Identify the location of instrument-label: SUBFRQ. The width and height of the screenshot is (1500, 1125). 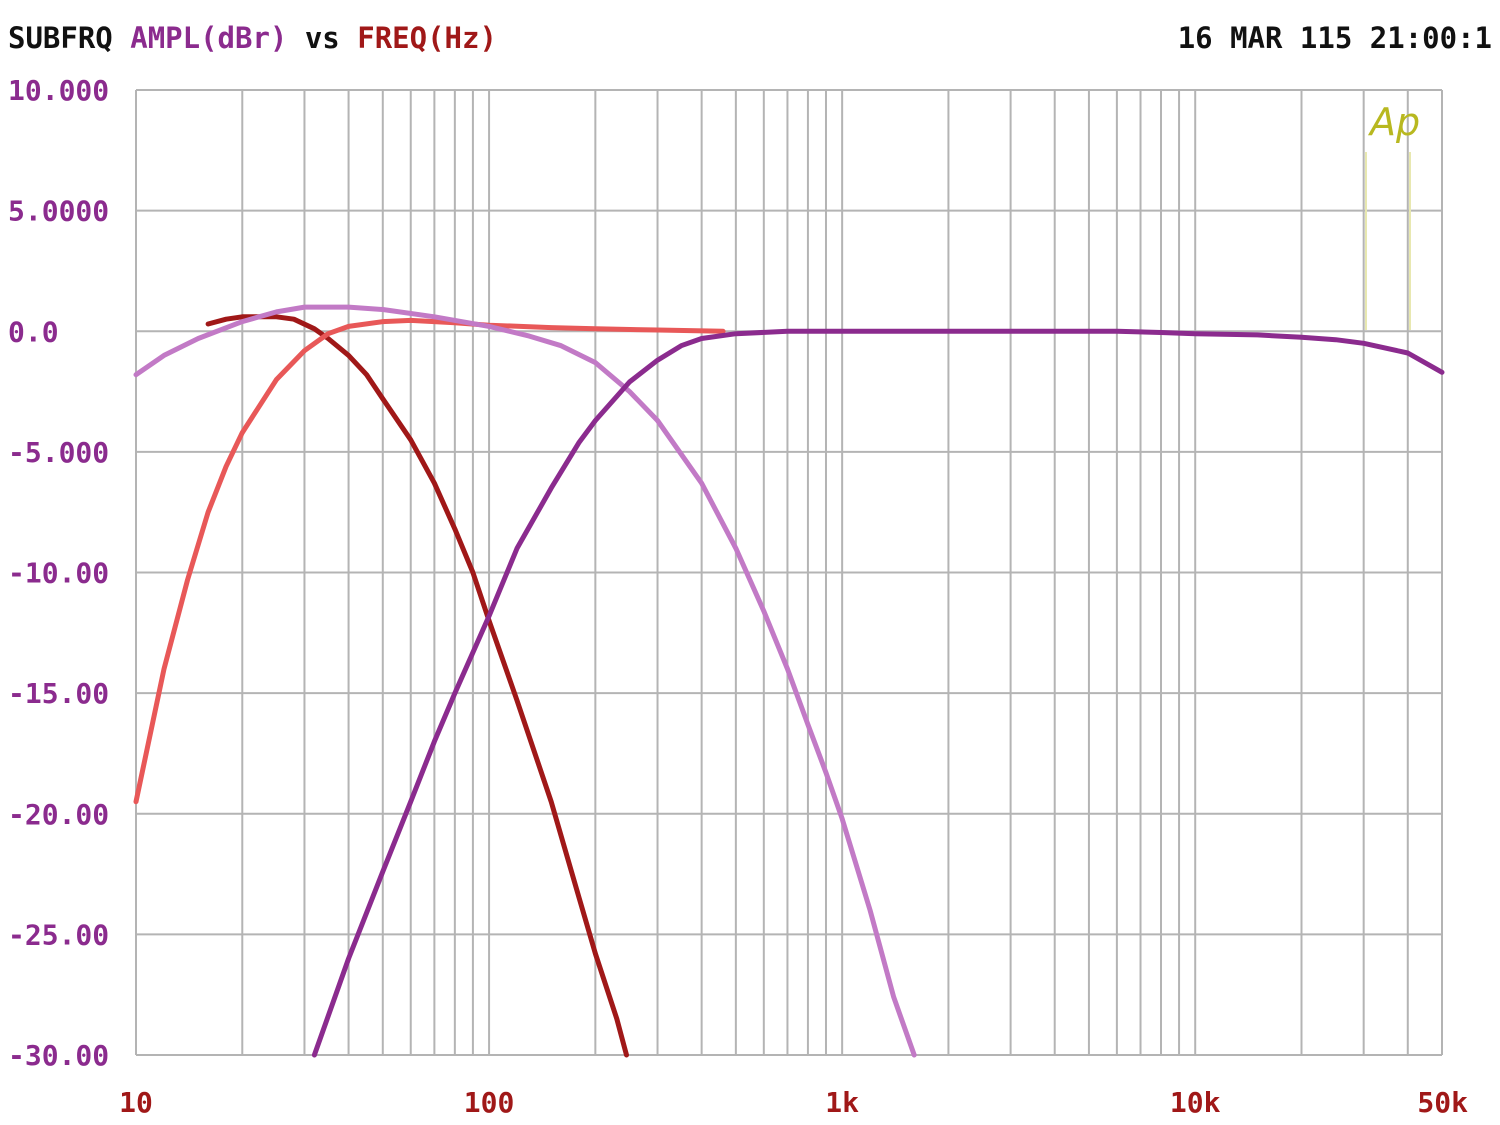
(60, 38).